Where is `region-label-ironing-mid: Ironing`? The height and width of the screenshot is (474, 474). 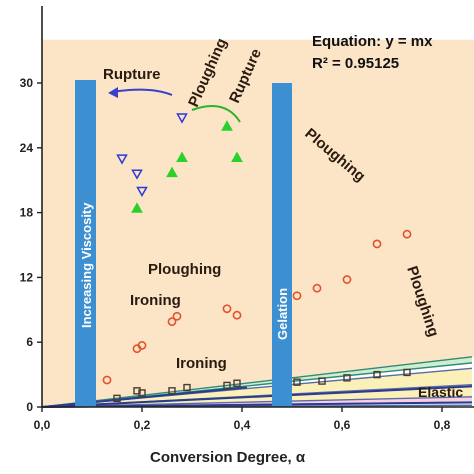
region-label-ironing-mid: Ironing is located at coordinates (155, 300).